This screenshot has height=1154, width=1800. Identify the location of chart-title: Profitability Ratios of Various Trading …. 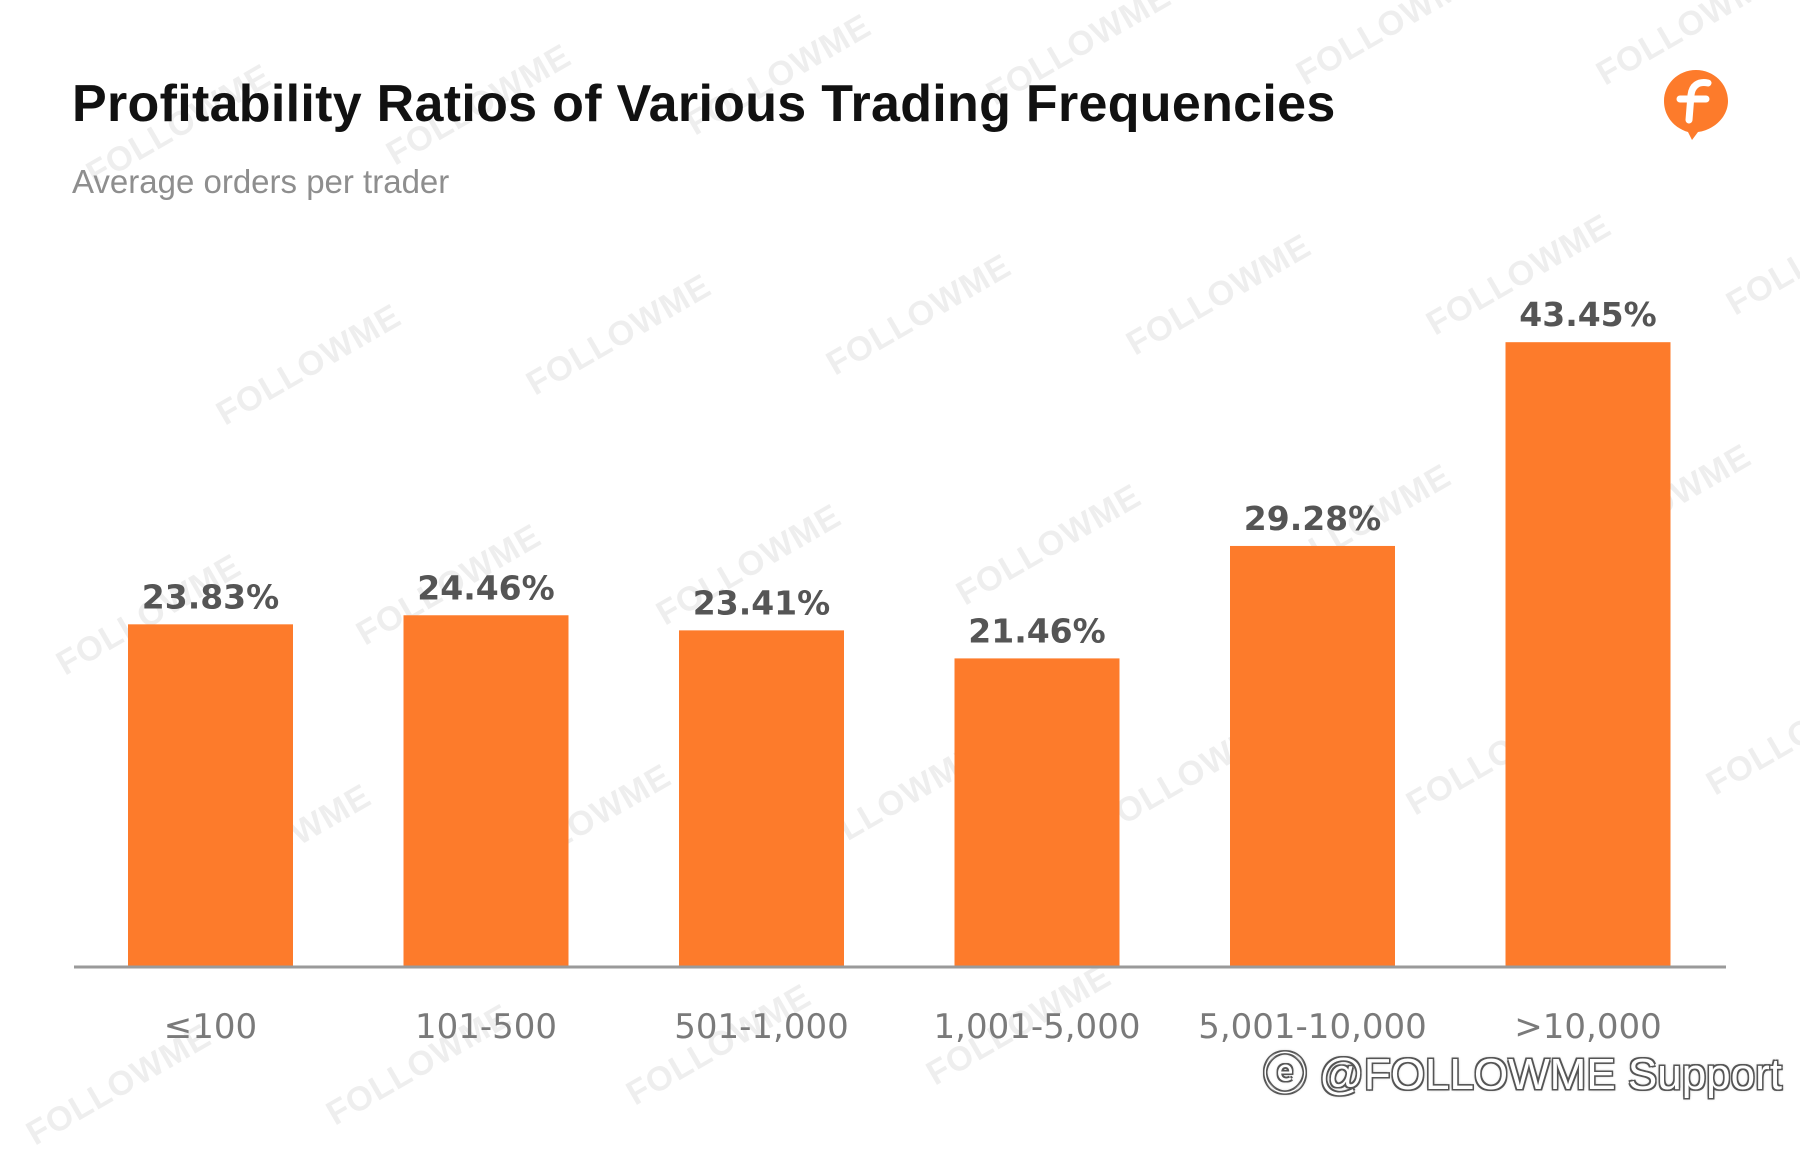
(704, 104).